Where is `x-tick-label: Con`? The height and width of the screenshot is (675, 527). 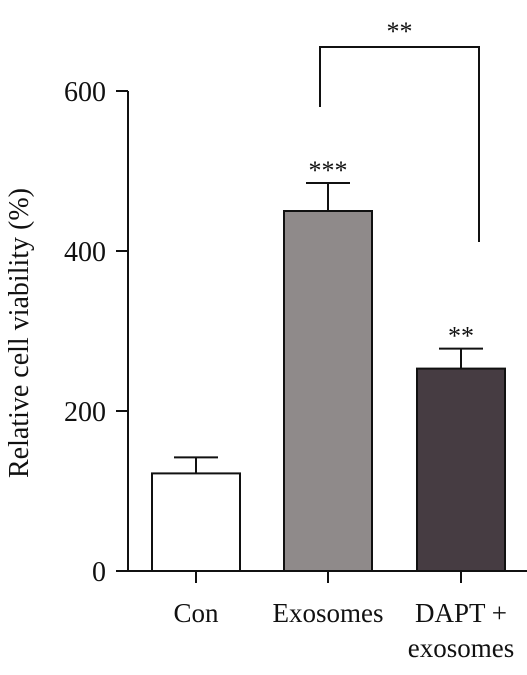
x-tick-label: Con is located at coordinates (196, 613).